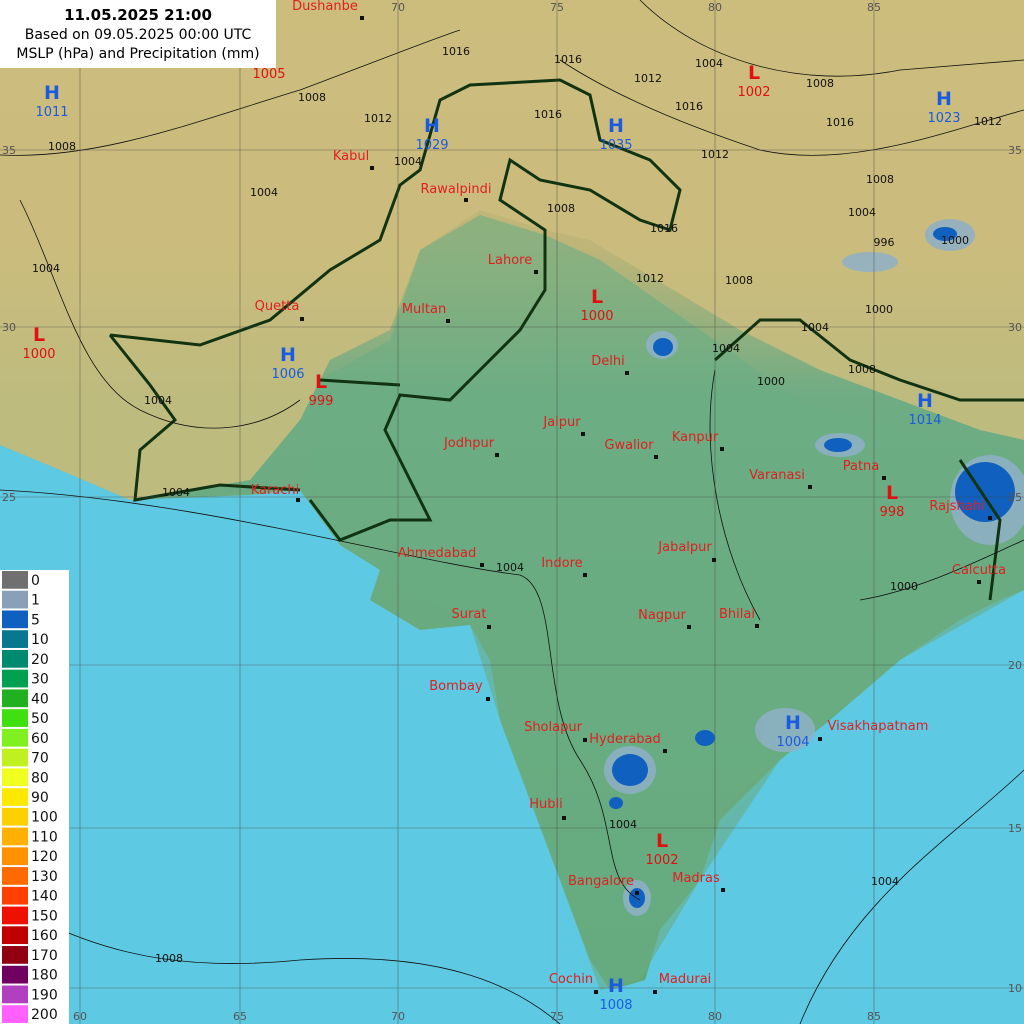  I want to click on legend-value: 180, so click(44, 976).